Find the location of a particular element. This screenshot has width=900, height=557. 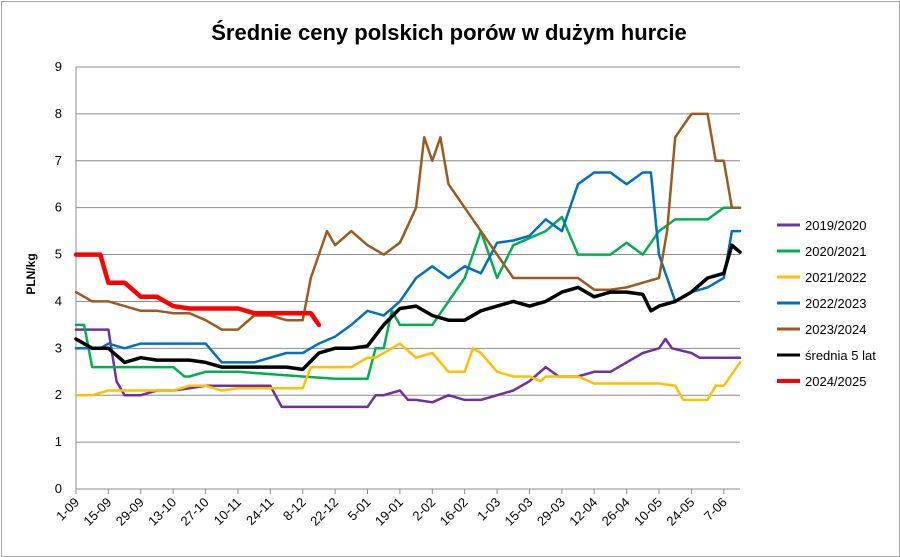

x-tick-label: 12-04 is located at coordinates (583, 512).